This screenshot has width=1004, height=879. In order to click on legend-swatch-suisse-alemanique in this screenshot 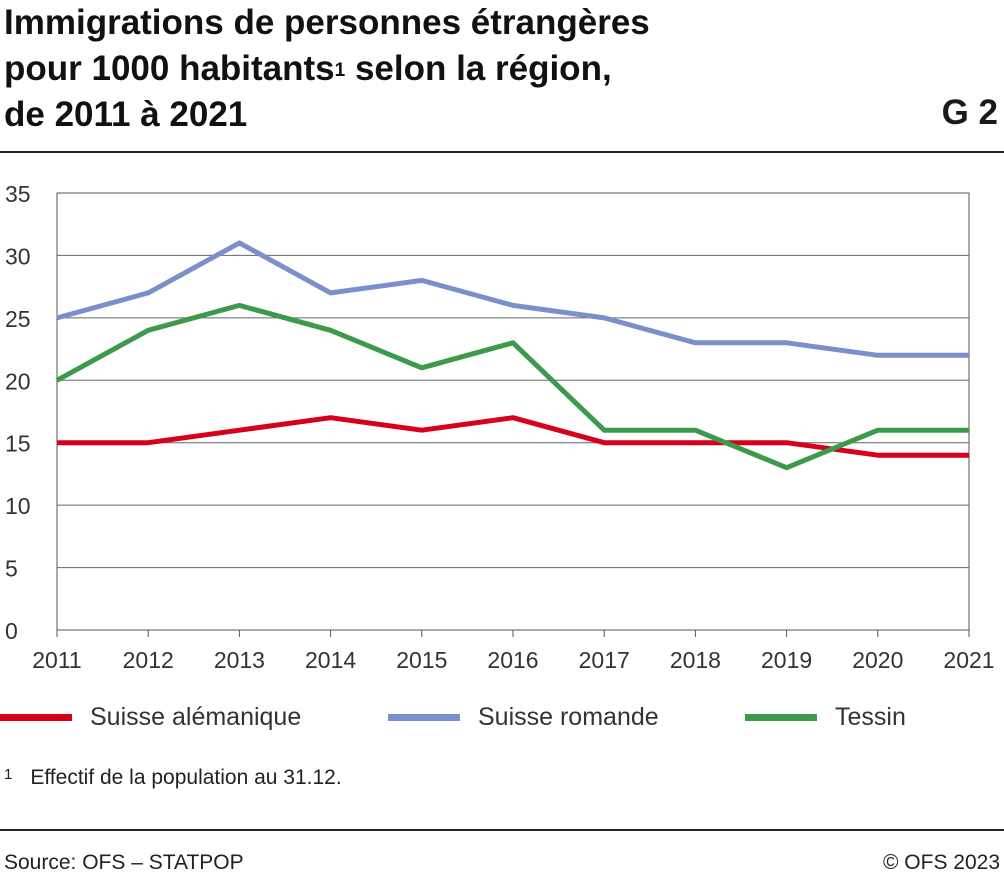, I will do `click(36, 717)`.